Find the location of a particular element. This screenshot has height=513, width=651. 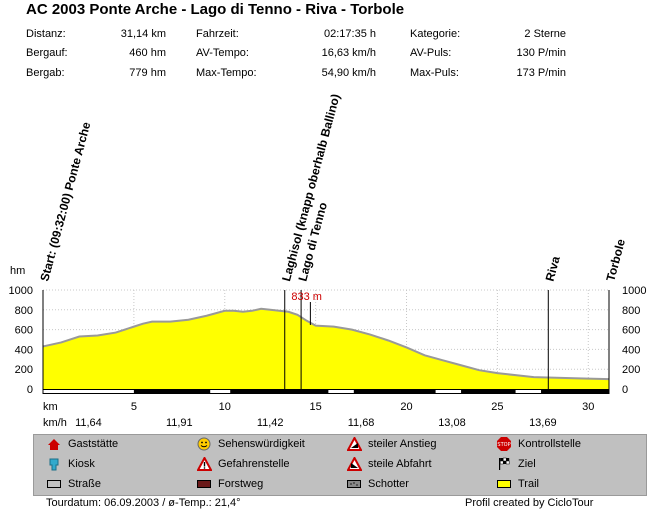

peak-elevation-label: 833 m is located at coordinates (306, 297).